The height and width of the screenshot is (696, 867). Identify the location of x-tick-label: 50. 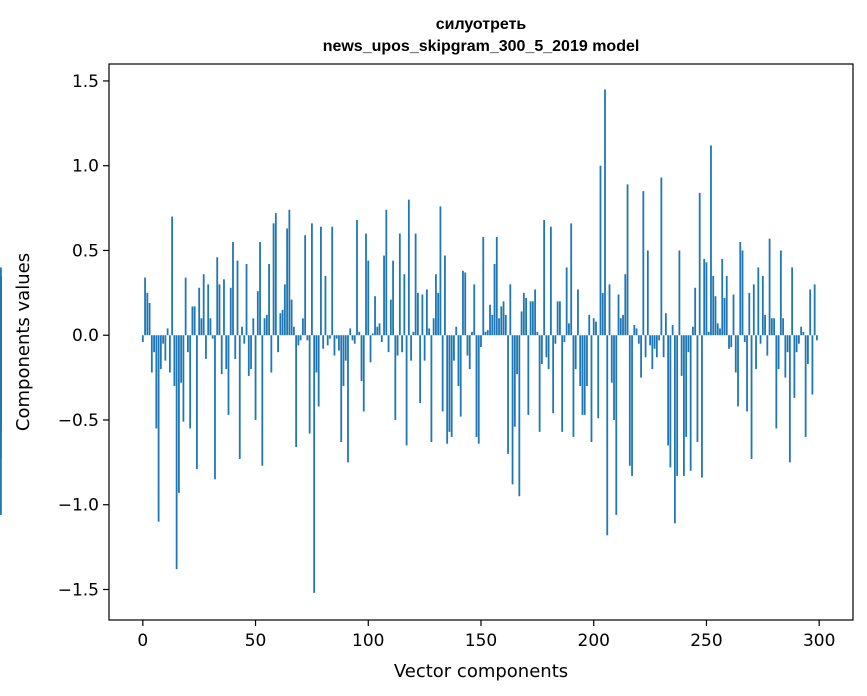
(256, 641).